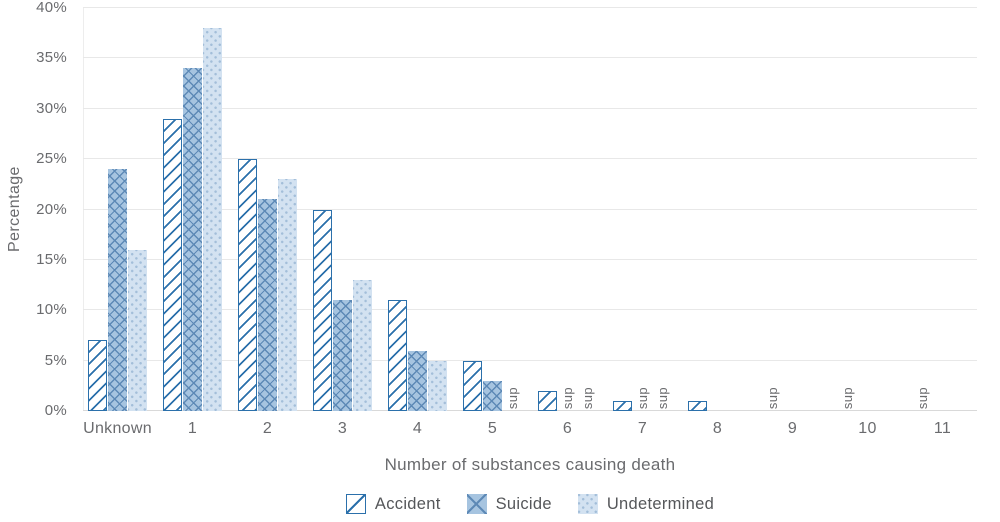 The image size is (1000, 522). I want to click on suicide-pattern-swatch-icon, so click(476, 504).